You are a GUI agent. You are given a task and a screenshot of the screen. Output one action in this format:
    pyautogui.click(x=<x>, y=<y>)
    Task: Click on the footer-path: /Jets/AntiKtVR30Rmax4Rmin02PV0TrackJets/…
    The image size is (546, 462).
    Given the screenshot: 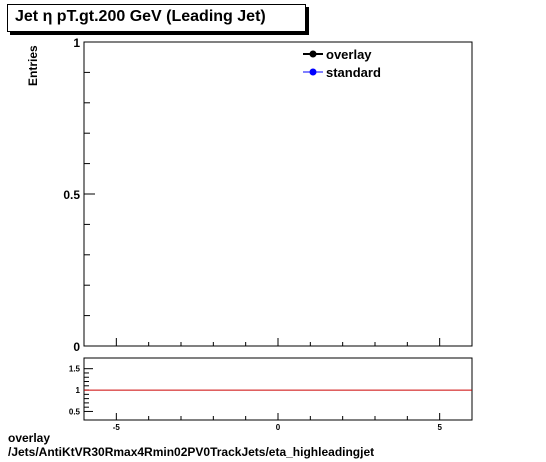 What is the action you would take?
    pyautogui.click(x=191, y=452)
    